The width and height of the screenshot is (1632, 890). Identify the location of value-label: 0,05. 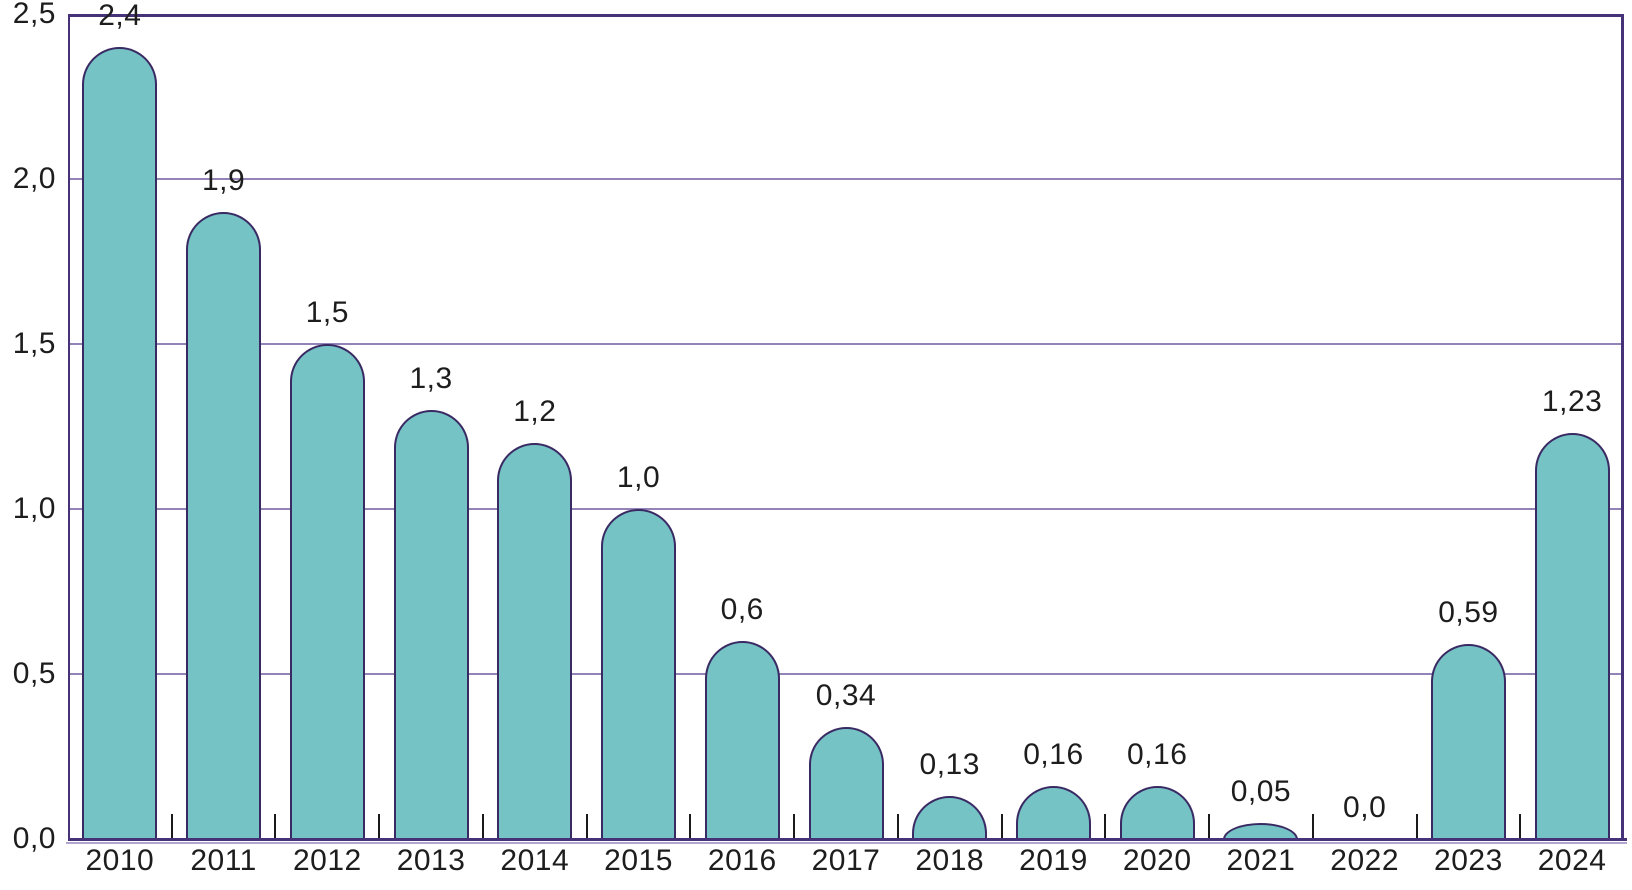
(1261, 791).